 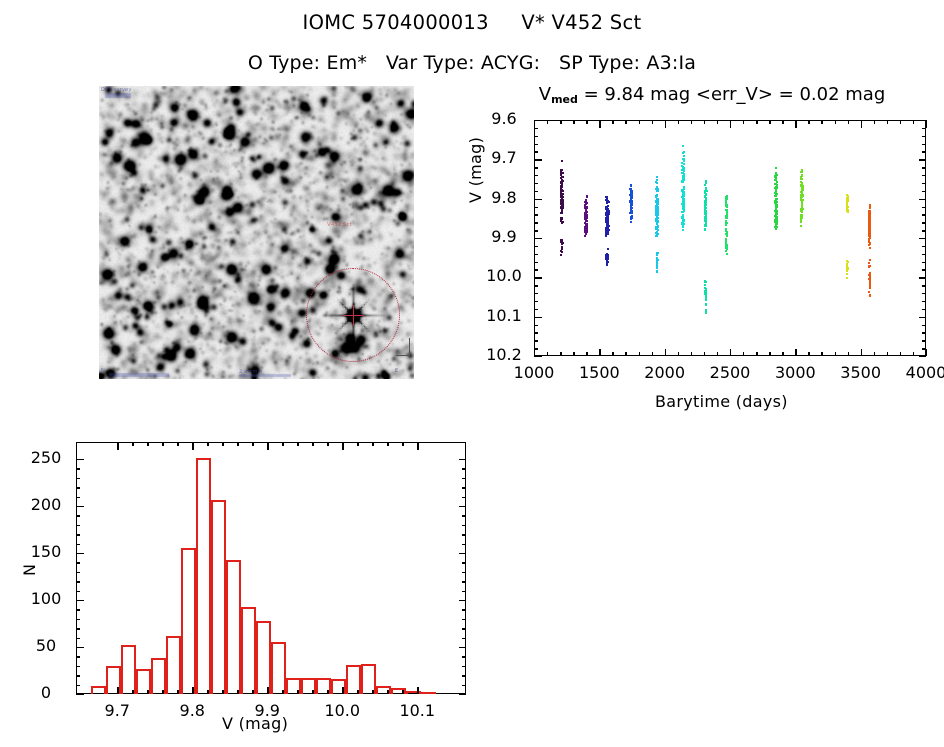 I want to click on histogram-x-axis-label: V (mag), so click(x=255, y=723).